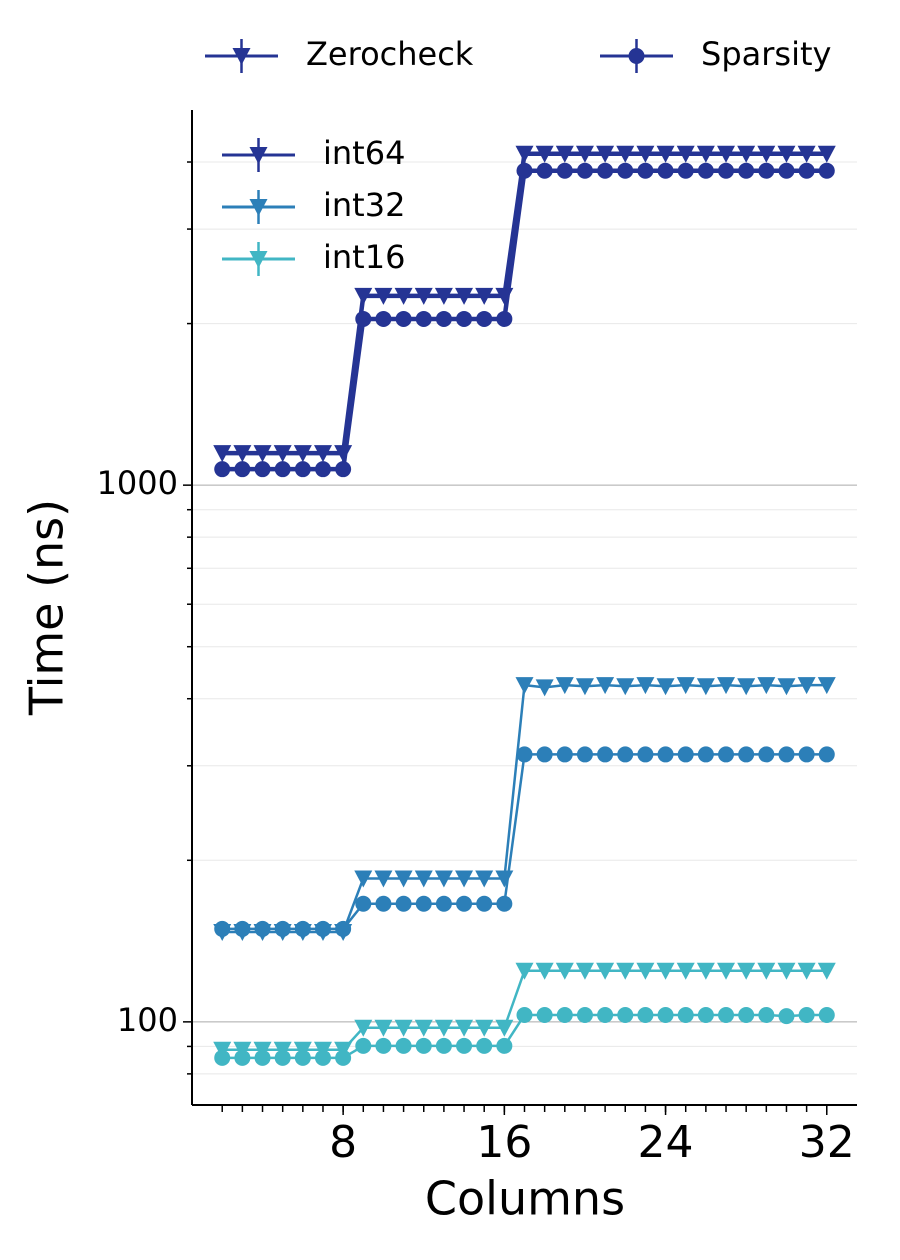 The image size is (900, 1260). I want to click on x-tick-label: 16, so click(504, 1142).